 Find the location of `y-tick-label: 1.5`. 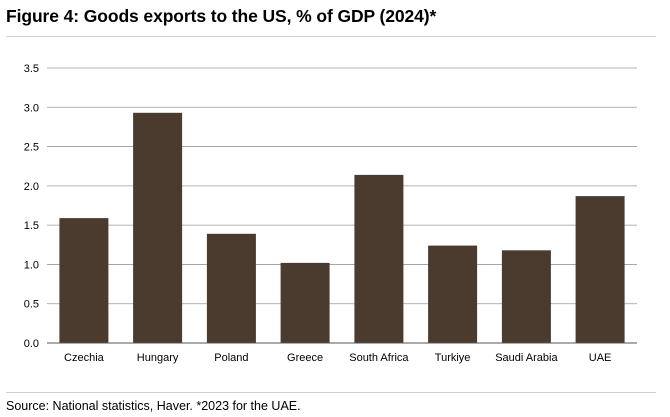

y-tick-label: 1.5 is located at coordinates (31, 226).